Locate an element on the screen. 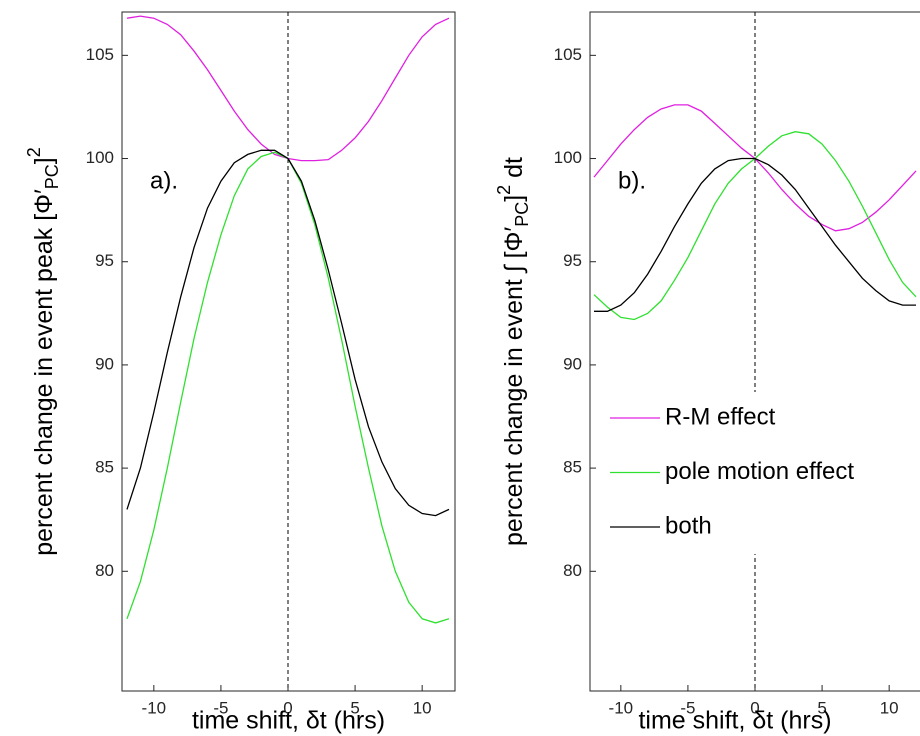  legend-label: pole motion effect is located at coordinates (759, 471).